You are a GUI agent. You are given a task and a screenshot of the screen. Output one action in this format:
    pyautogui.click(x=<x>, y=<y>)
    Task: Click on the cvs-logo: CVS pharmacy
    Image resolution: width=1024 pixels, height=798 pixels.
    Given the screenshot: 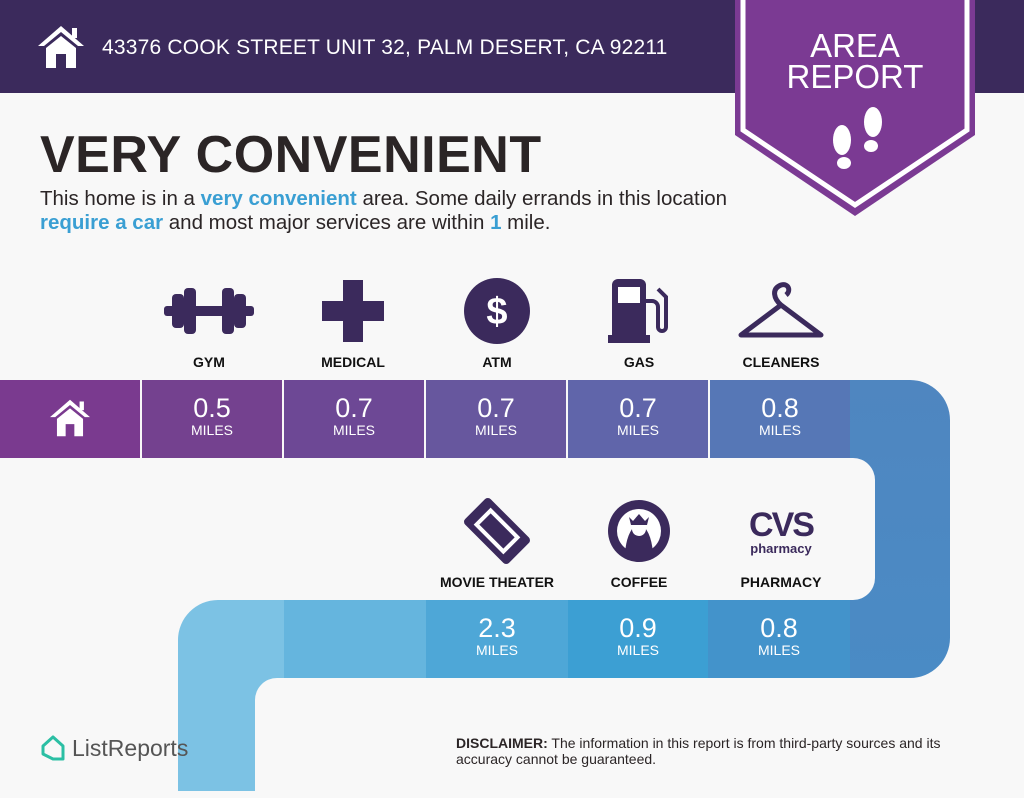 What is the action you would take?
    pyautogui.click(x=782, y=530)
    